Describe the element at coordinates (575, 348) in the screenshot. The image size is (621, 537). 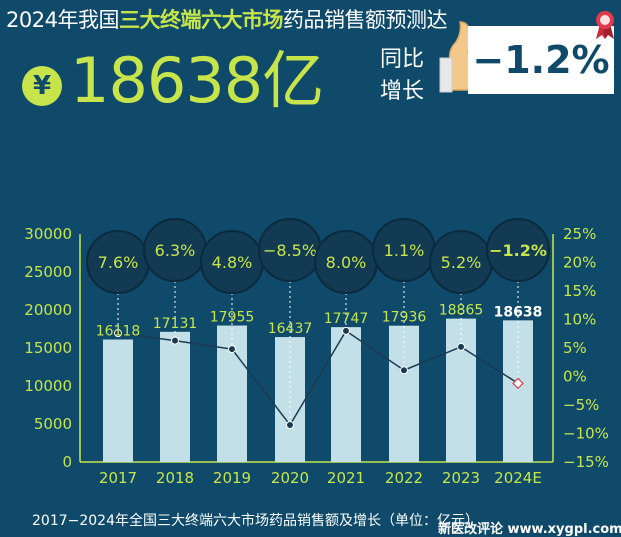
I see `right-axis-tick-label: 5%` at that location.